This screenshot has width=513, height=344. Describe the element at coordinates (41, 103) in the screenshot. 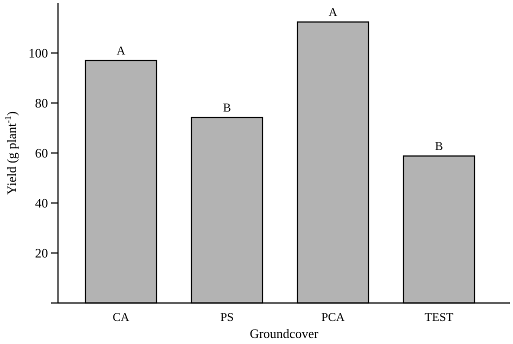

I see `y-tick-label: 80` at that location.